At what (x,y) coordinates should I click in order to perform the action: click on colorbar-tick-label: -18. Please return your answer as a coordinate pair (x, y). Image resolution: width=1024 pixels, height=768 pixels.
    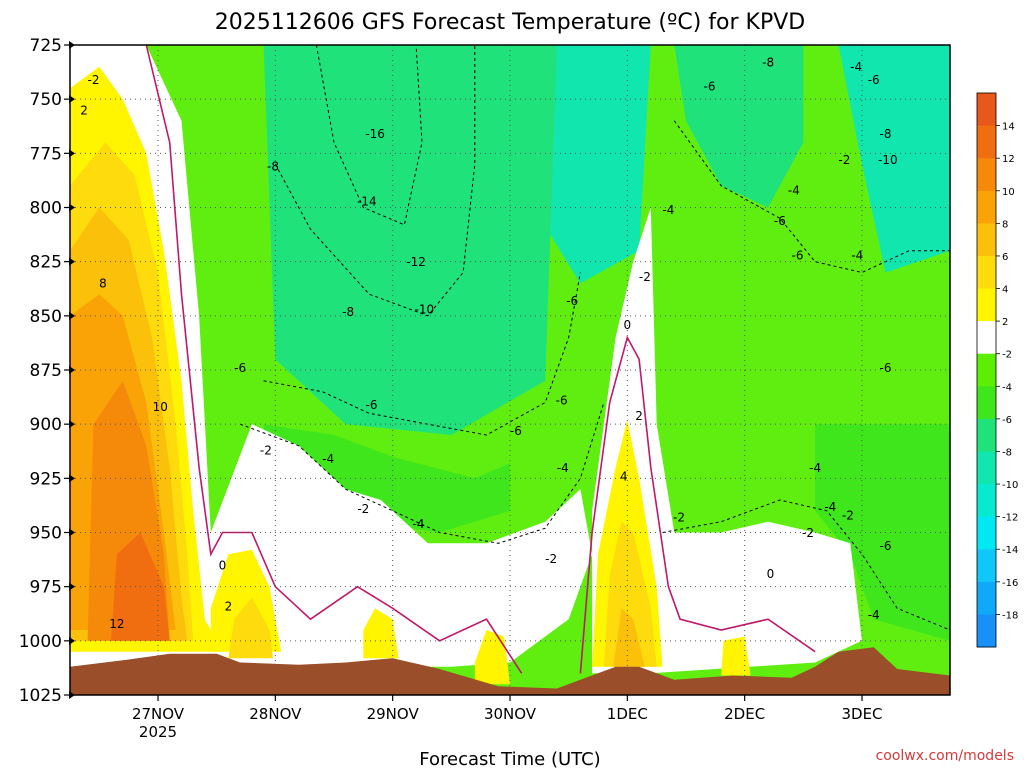
    Looking at the image, I should click on (1010, 615).